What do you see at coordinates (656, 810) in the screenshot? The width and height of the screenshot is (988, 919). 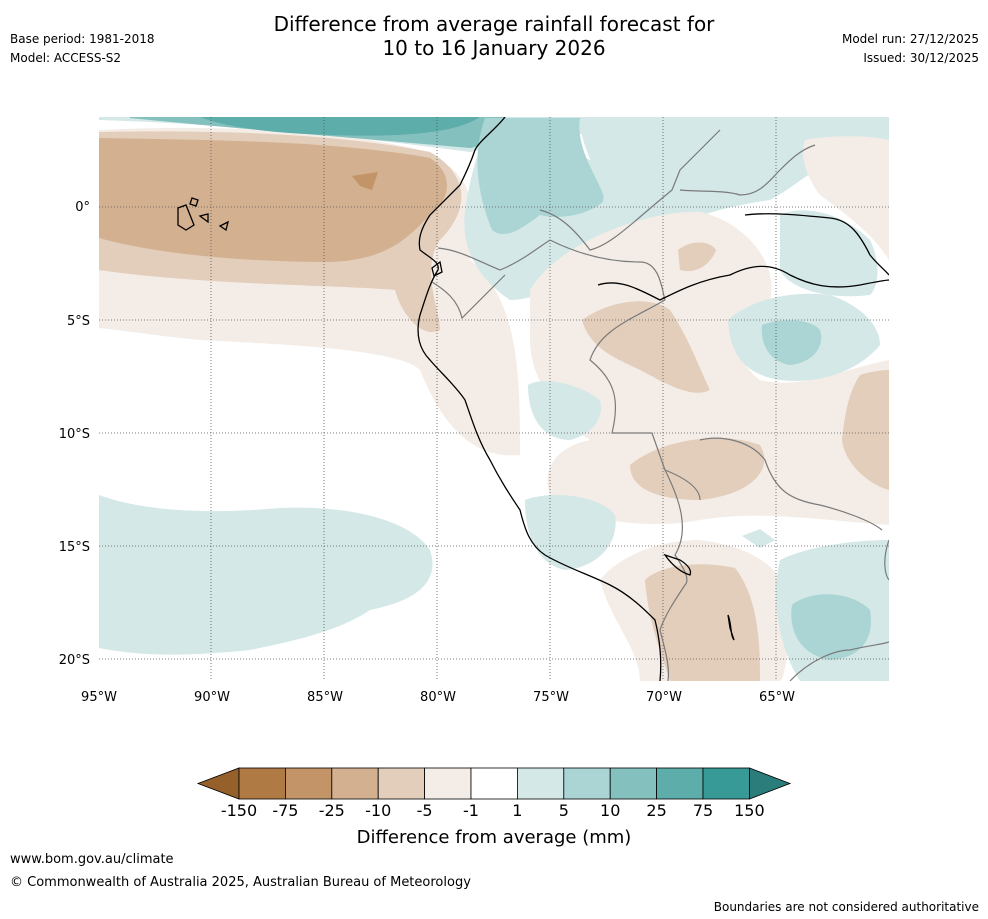 I see `colorbar-tick-label: 25` at bounding box center [656, 810].